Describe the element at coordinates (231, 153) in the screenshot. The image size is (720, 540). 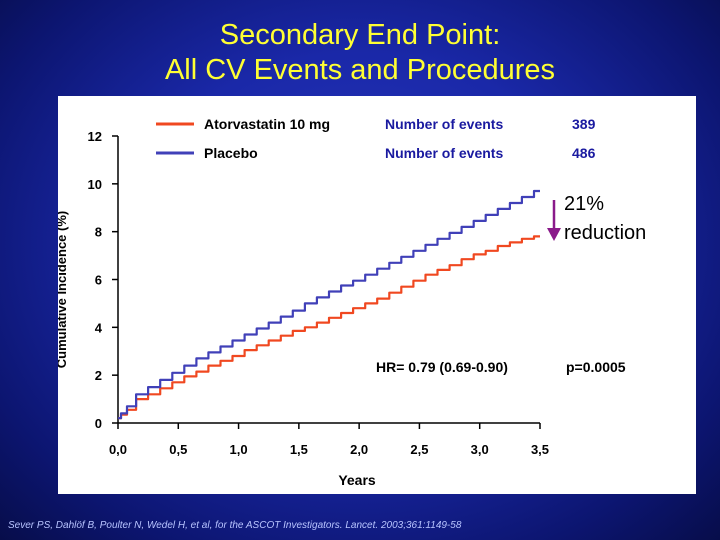
I see `legend-label: Placebo` at that location.